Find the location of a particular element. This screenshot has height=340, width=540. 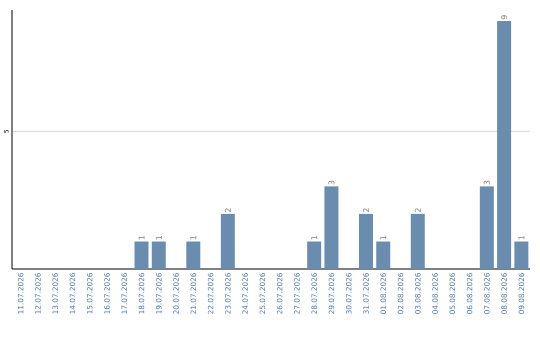

data-label: 9 is located at coordinates (504, 17).